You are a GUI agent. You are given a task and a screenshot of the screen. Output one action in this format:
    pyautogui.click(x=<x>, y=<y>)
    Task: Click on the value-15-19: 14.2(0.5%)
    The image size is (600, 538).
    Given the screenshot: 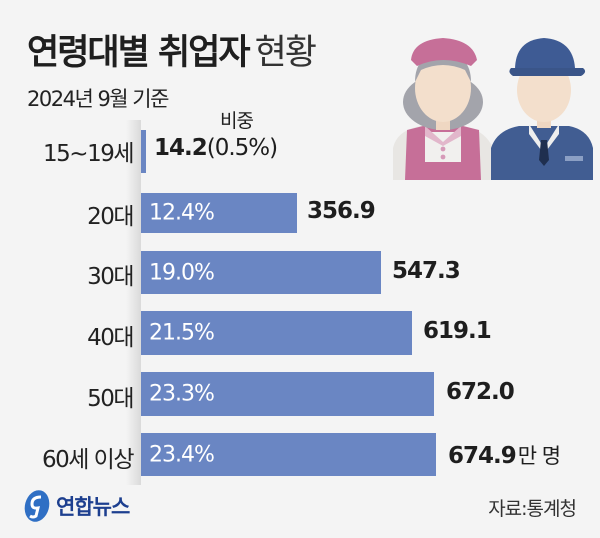 What is the action you would take?
    pyautogui.click(x=216, y=148)
    